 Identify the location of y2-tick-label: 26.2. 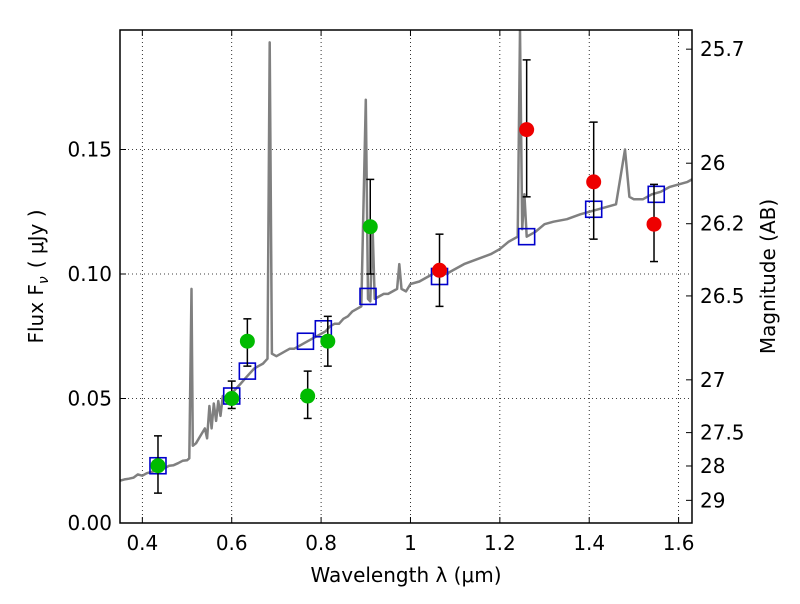
(722, 224).